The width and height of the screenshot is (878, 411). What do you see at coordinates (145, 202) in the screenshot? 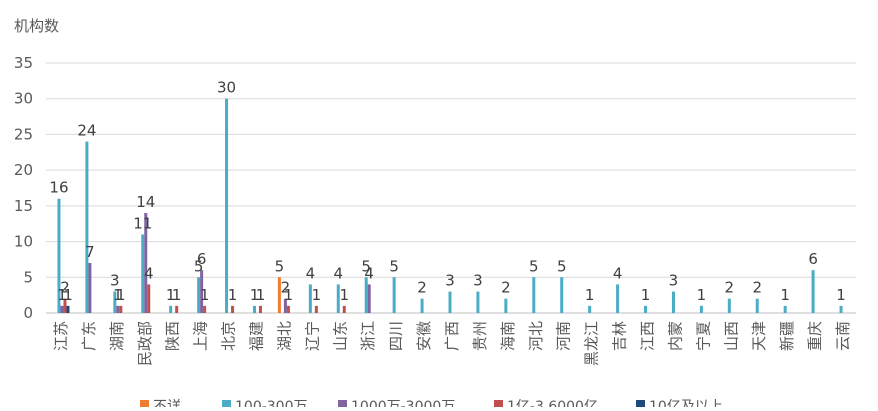
I see `data-label: 14` at bounding box center [145, 202].